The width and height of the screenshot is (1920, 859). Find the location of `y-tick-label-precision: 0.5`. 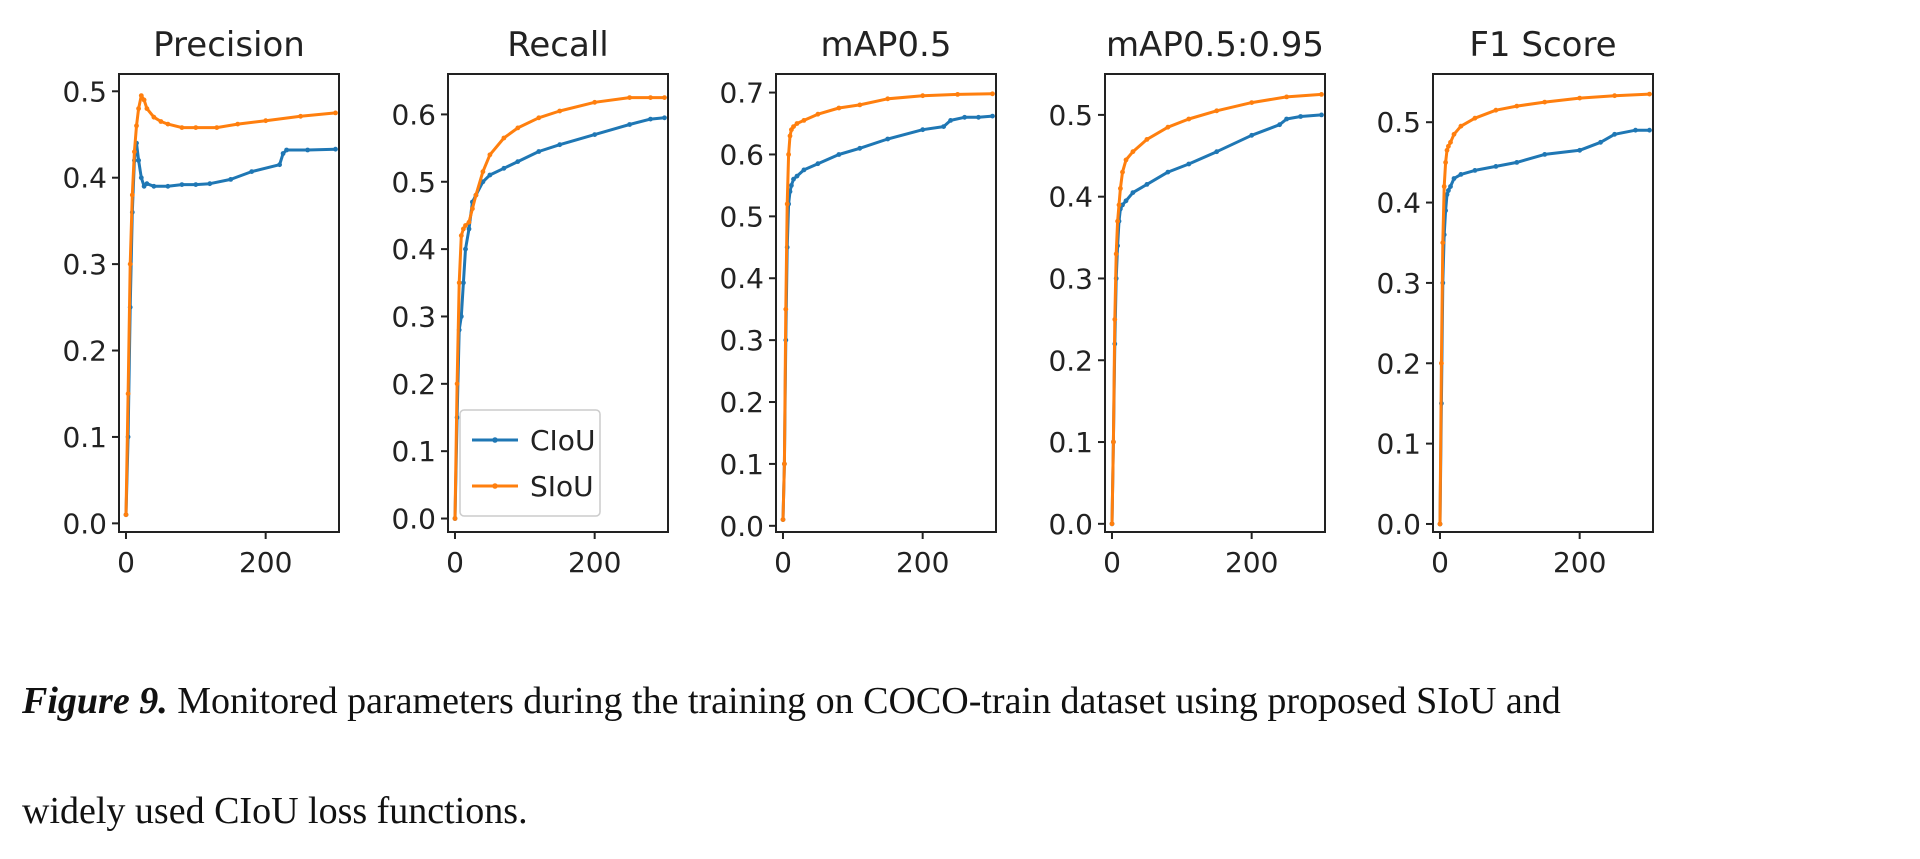

y-tick-label-precision: 0.5 is located at coordinates (84, 91).